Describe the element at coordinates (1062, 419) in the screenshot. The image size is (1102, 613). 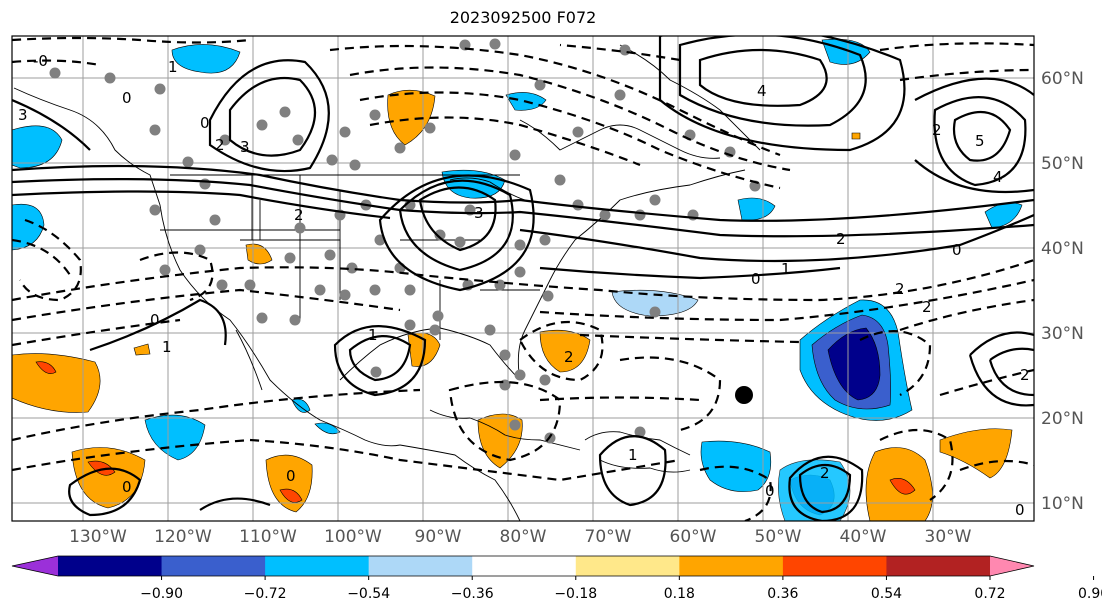
I see `lat-label: 20°N` at that location.